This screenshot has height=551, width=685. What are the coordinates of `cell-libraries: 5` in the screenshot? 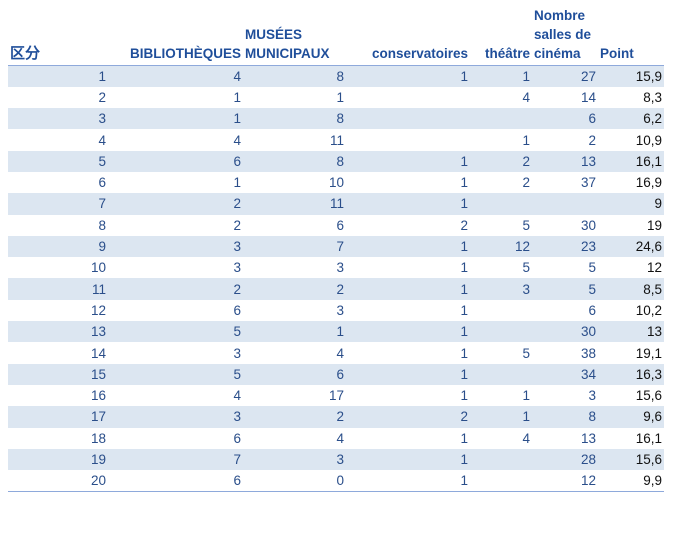 It's located at (175, 374).